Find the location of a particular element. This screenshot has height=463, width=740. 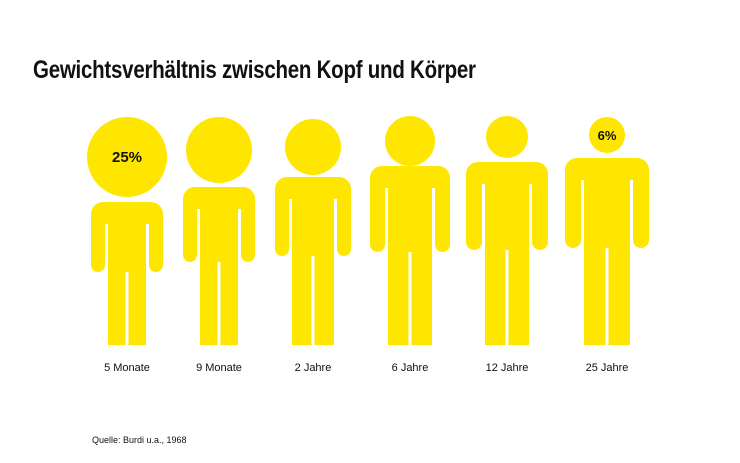

age-label: 6 Jahre is located at coordinates (410, 368).